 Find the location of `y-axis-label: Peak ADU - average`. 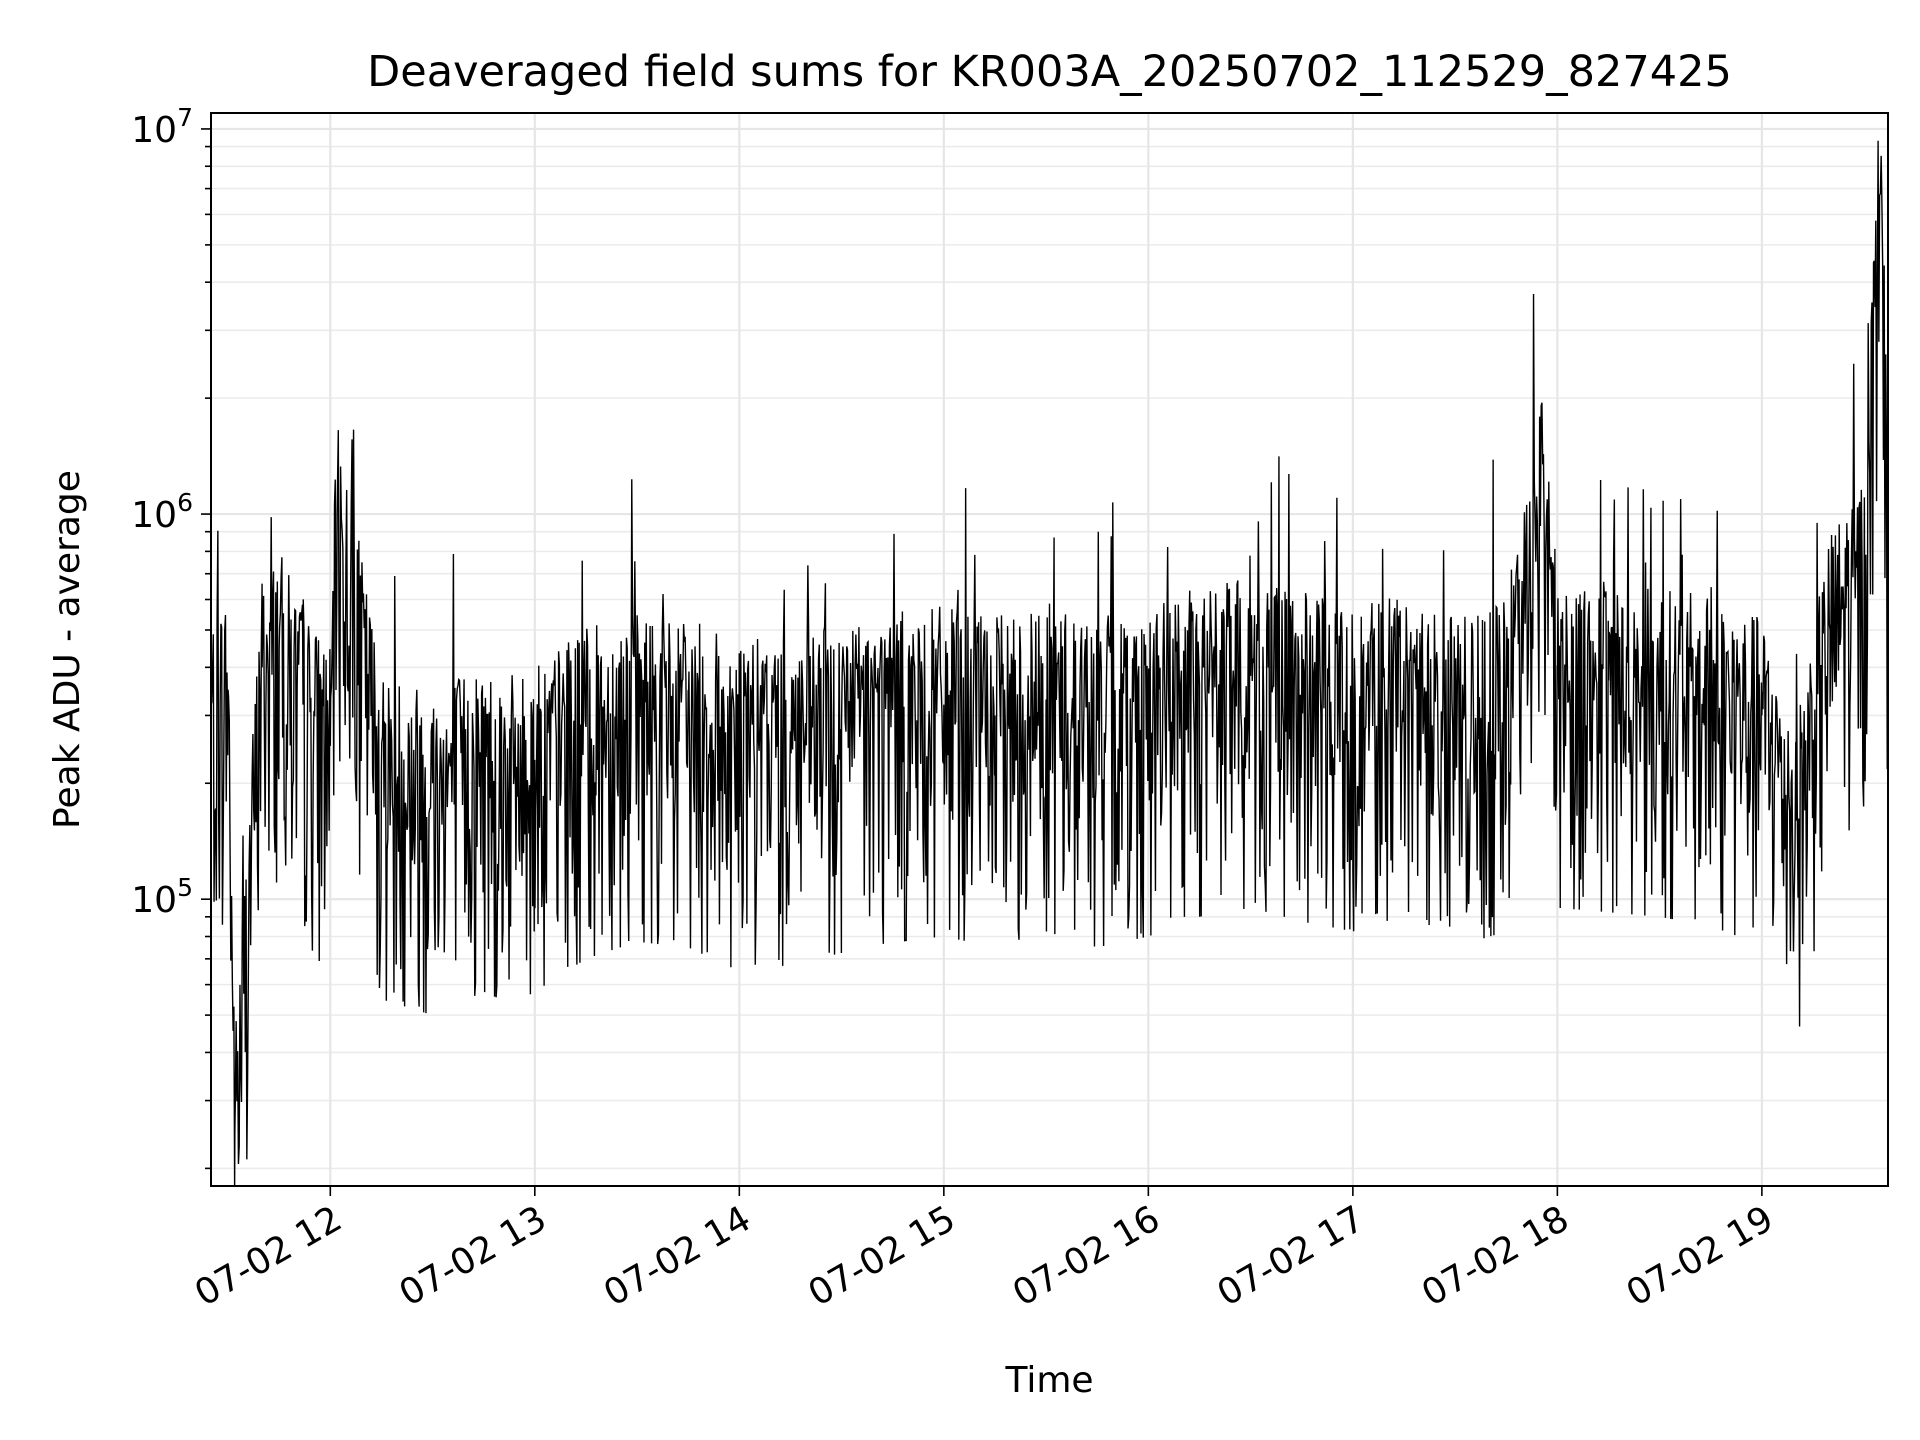

y-axis-label: Peak ADU - average is located at coordinates (67, 649).